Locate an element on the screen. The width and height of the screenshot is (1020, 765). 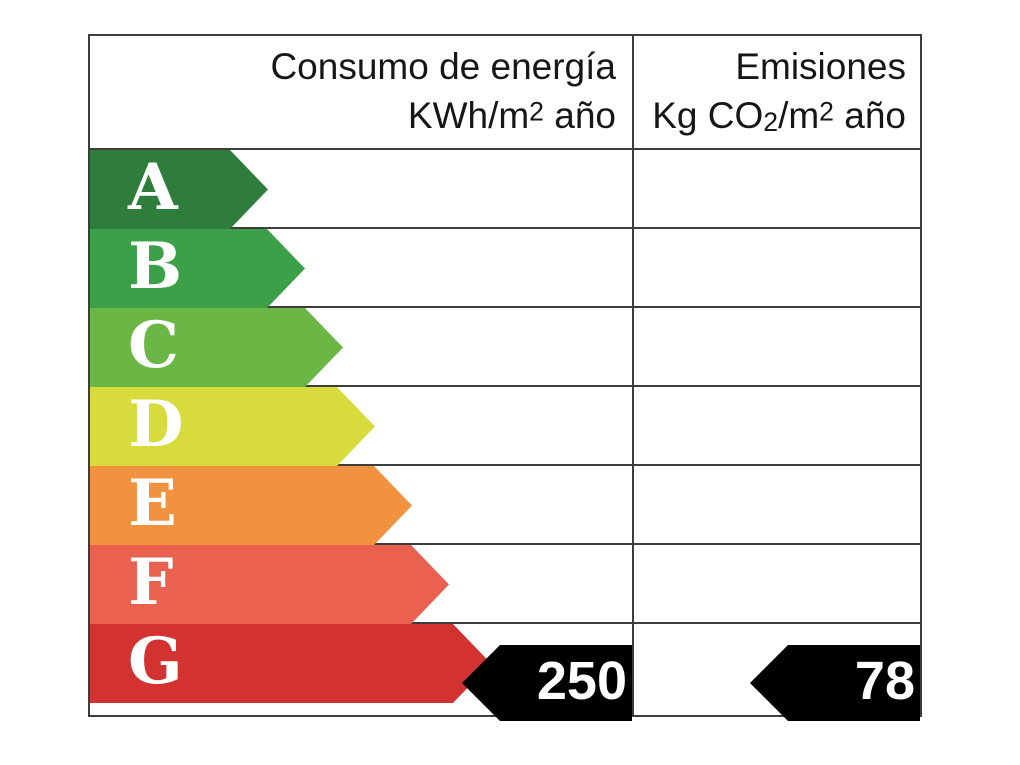
rating-arrow-icon: D is located at coordinates (232, 426).